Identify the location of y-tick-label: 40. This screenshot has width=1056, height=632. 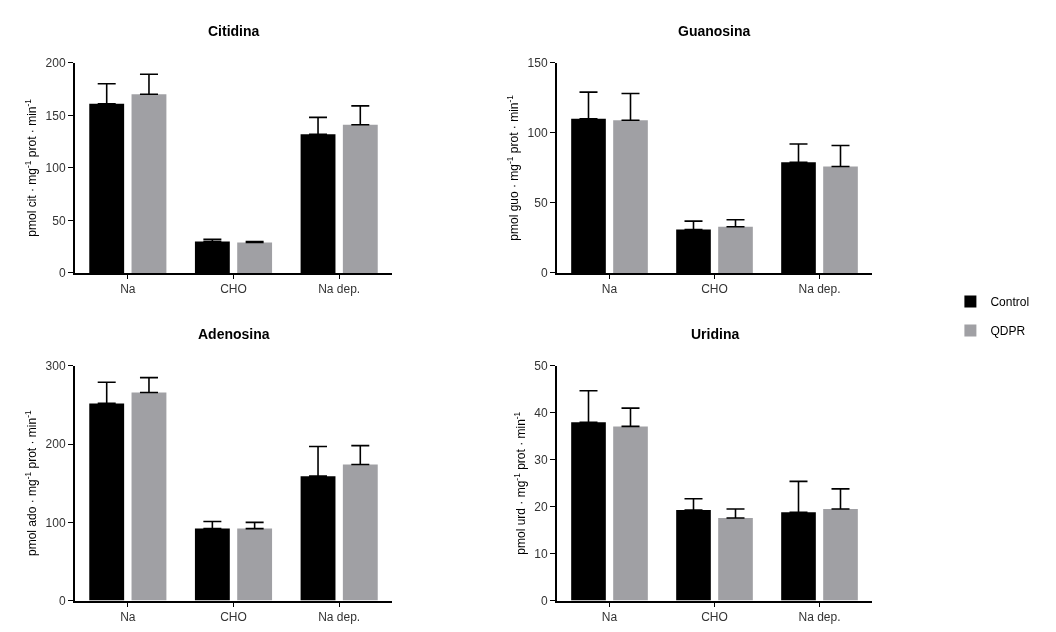
(541, 413).